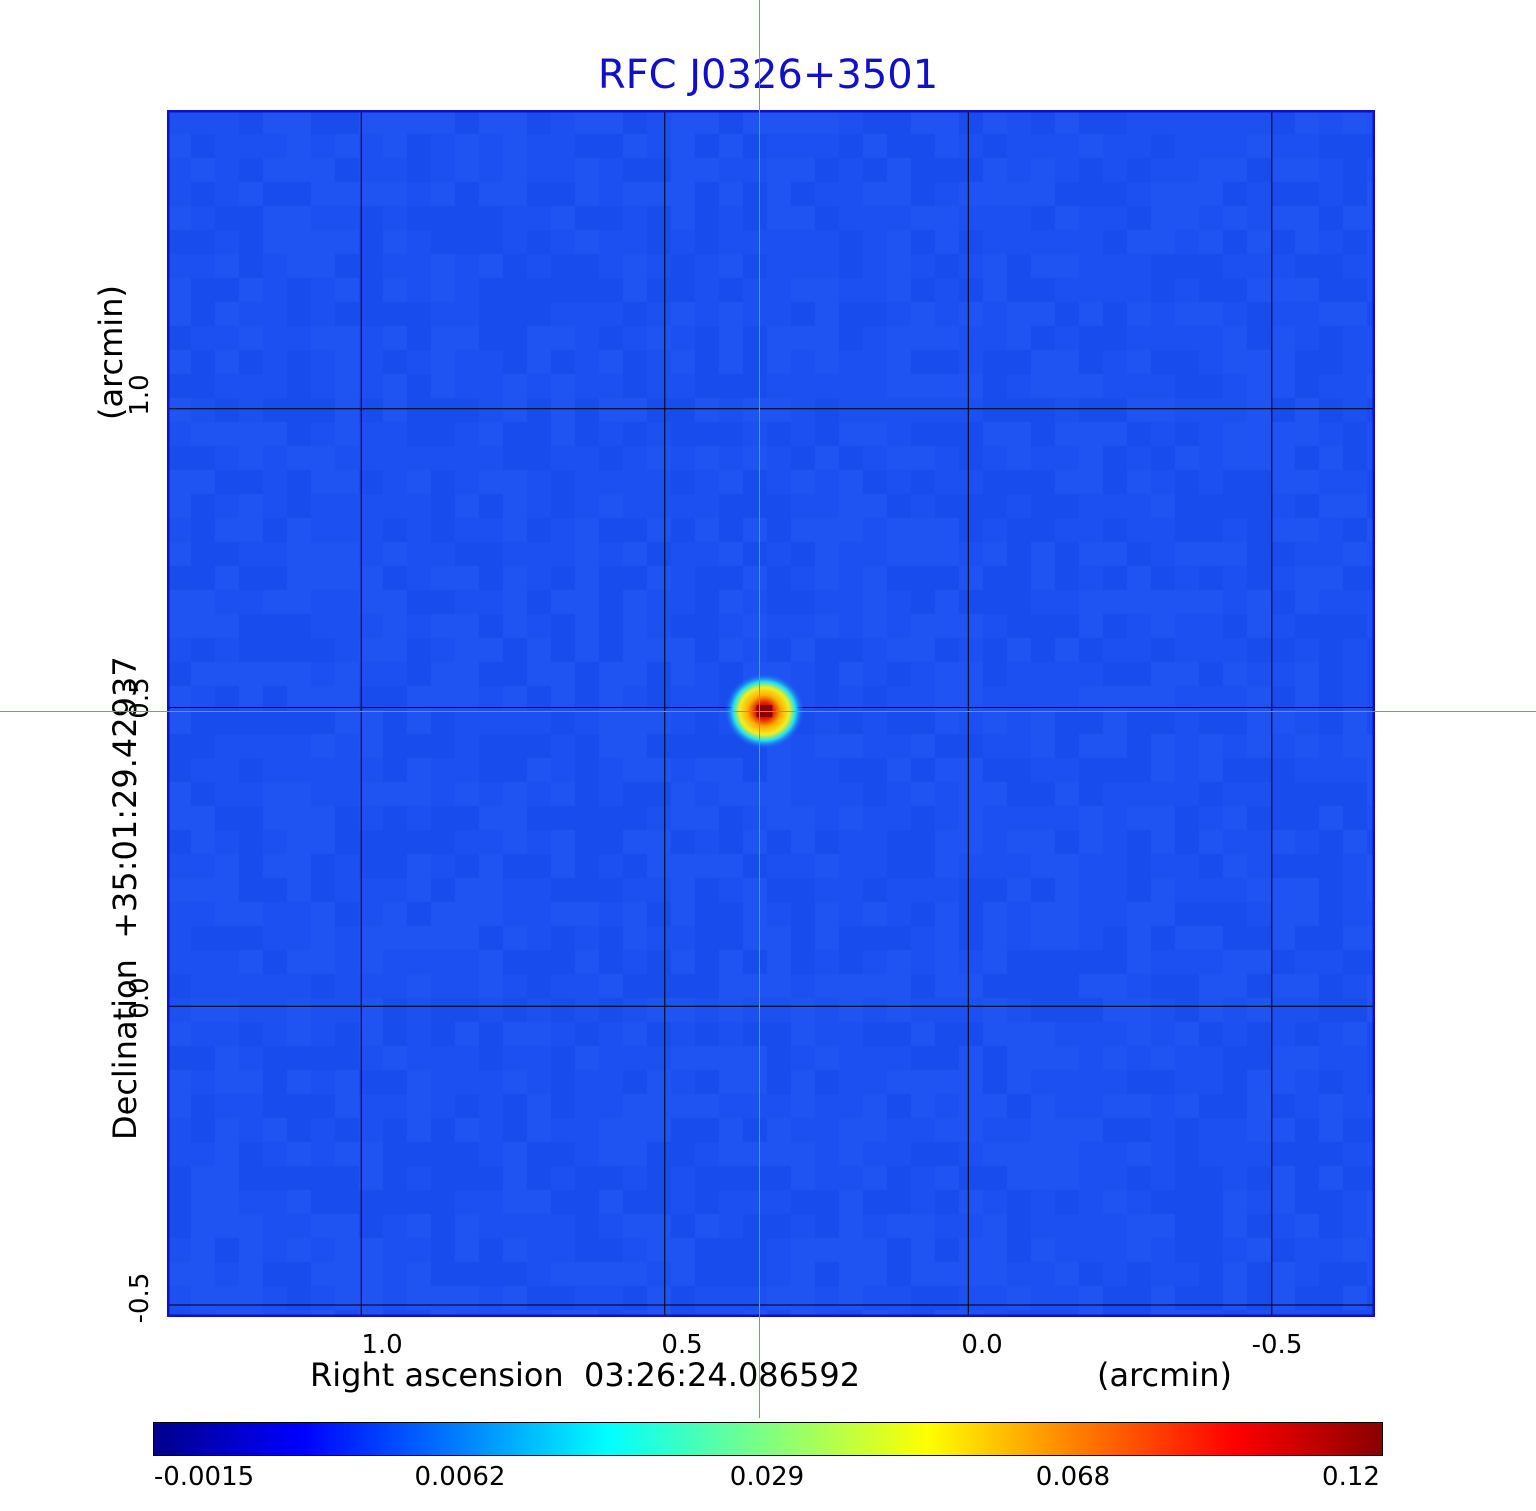  I want to click on chart-title: RFC J0326+3501, so click(768, 75).